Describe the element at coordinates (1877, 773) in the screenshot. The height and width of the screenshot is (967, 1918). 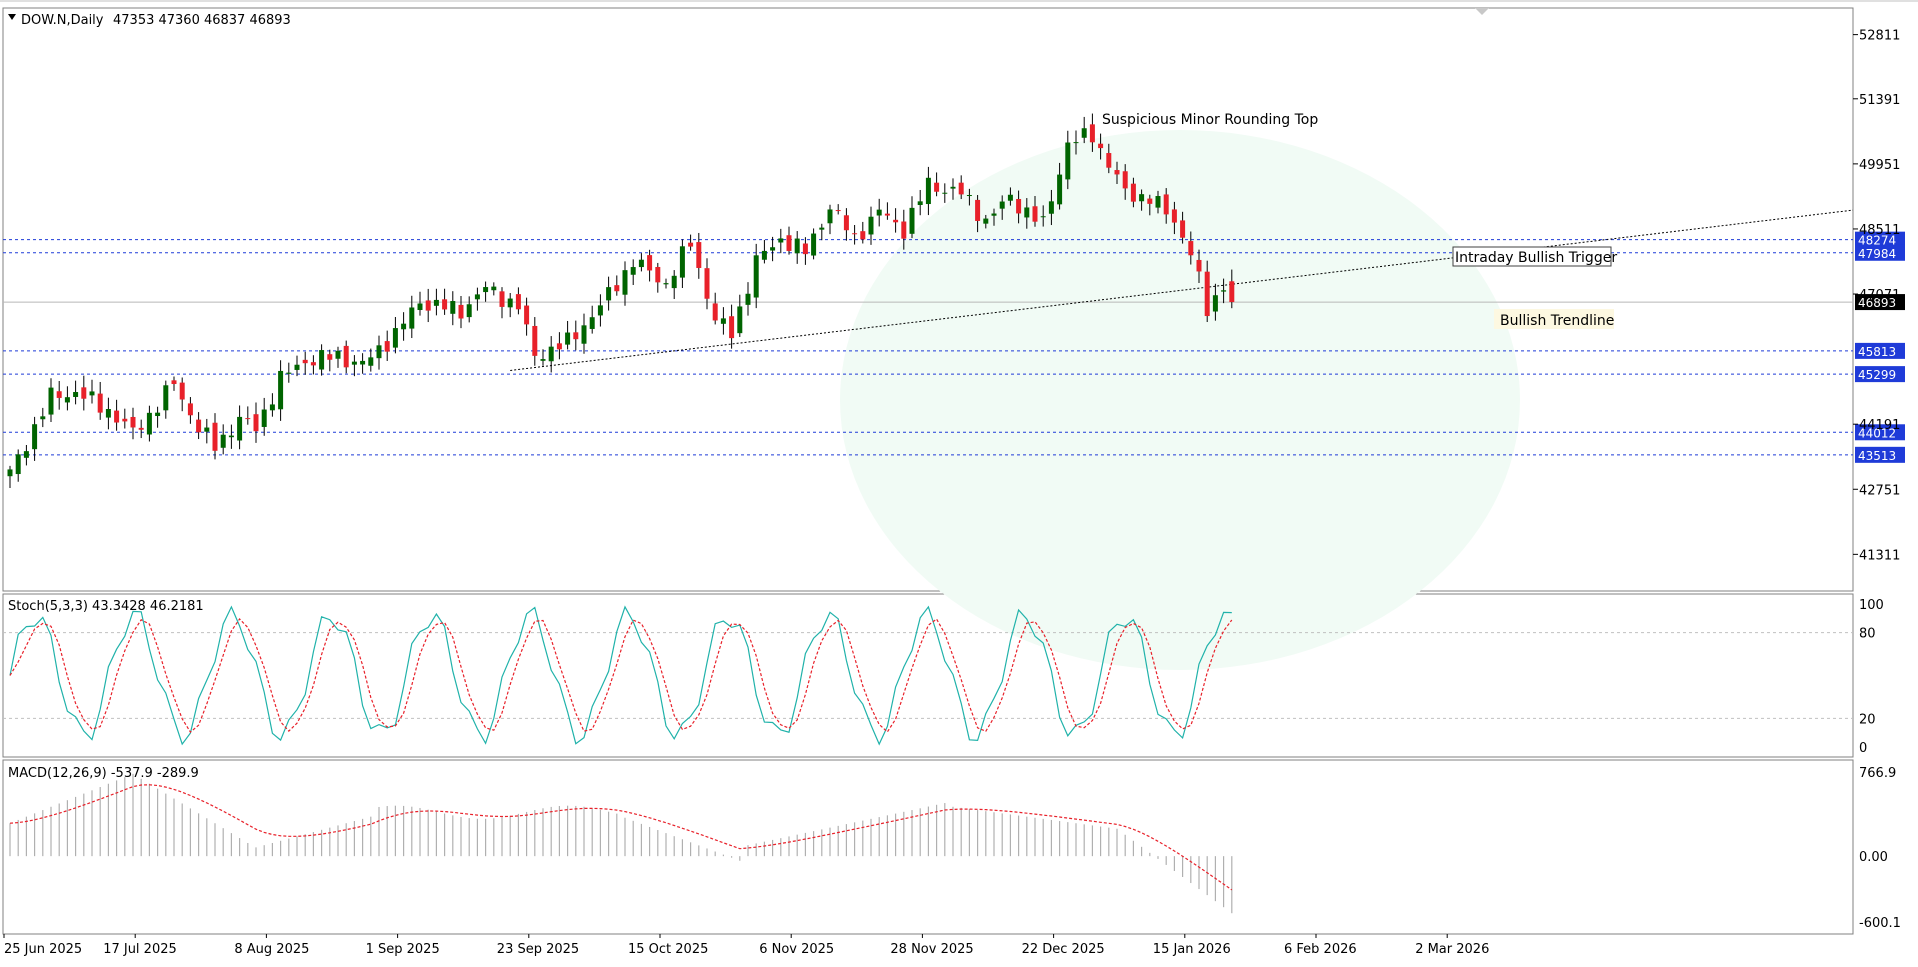
I see `macd-tick-label: 766.9` at that location.